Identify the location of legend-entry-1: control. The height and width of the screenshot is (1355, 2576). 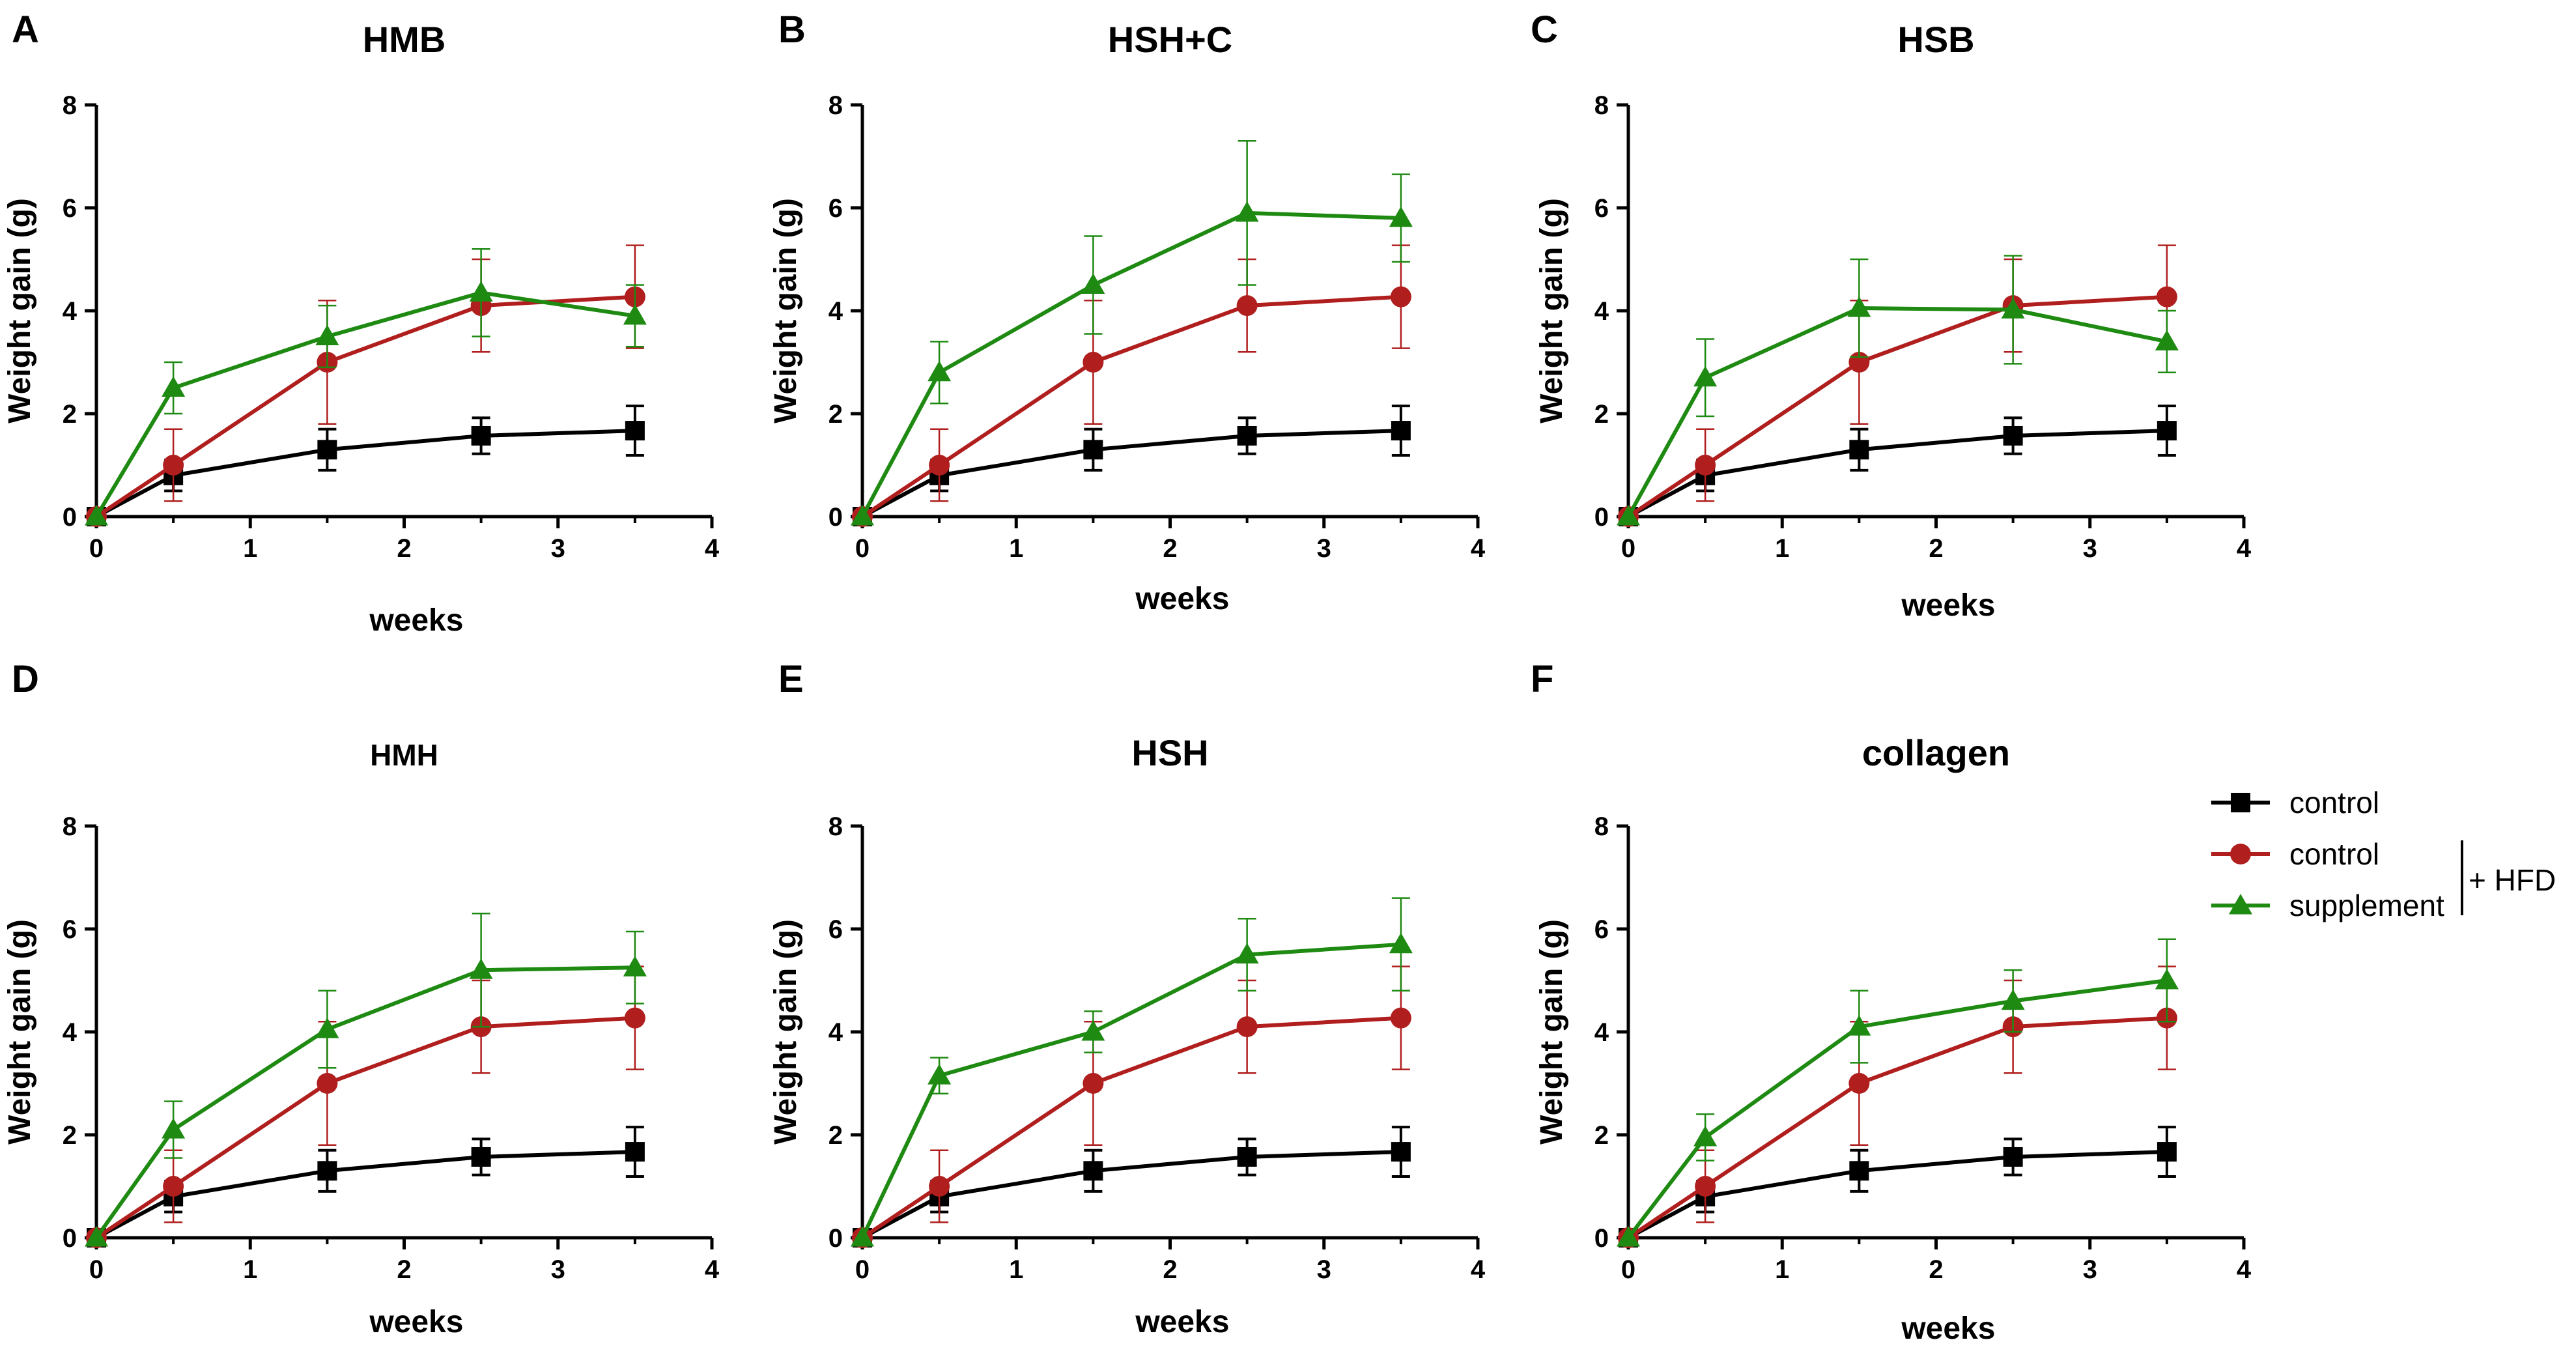
(2295, 854).